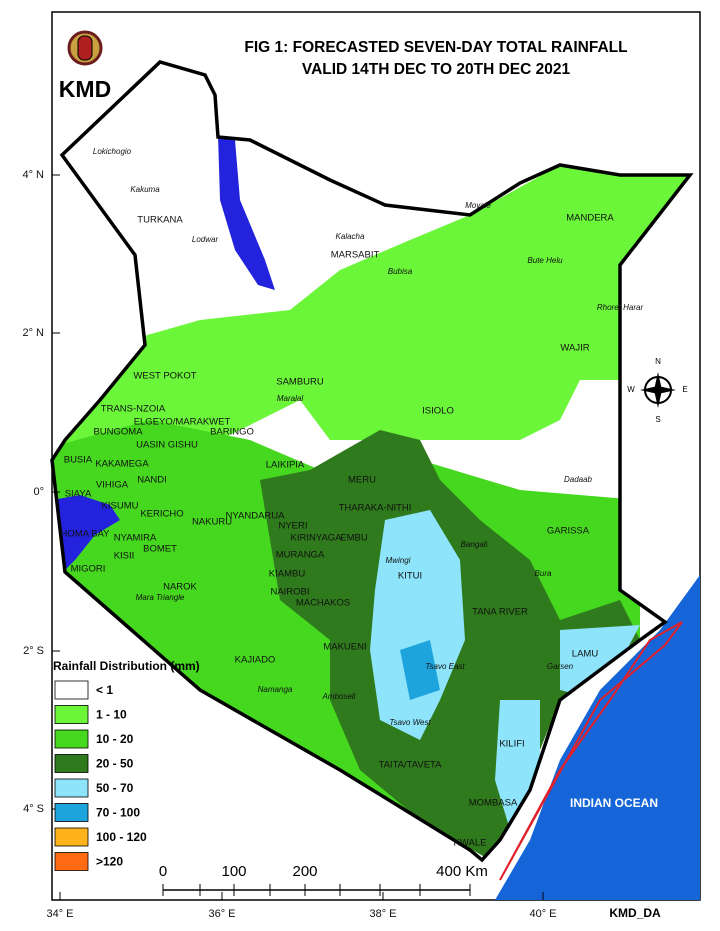 This screenshot has height=931, width=720. What do you see at coordinates (133, 409) in the screenshot?
I see `county-label: TRANS-NZOIA` at bounding box center [133, 409].